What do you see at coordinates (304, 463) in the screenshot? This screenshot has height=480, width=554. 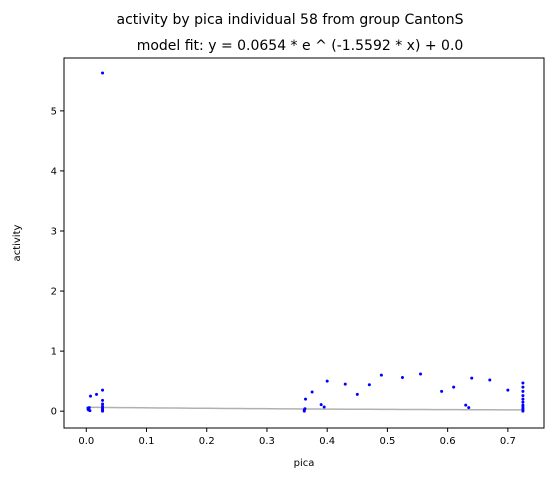 I see `x-axis-label: pica` at bounding box center [304, 463].